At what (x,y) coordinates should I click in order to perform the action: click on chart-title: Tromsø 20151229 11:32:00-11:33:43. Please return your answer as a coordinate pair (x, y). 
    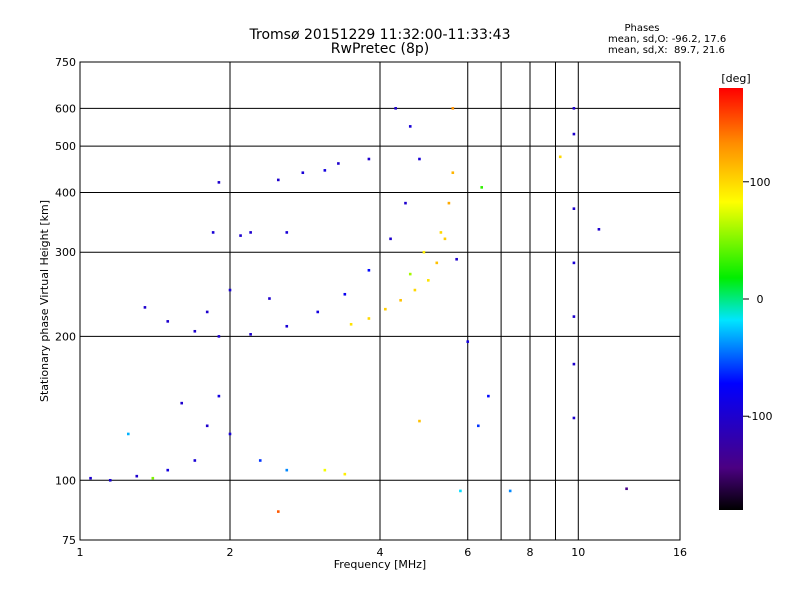
    Looking at the image, I should click on (380, 35).